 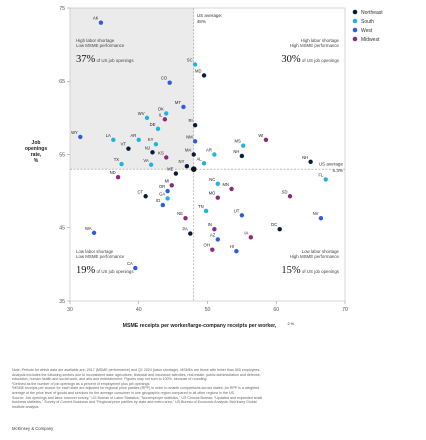 What do you see at coordinates (190, 120) in the screenshot?
I see `data-point-label: RI` at bounding box center [190, 120].